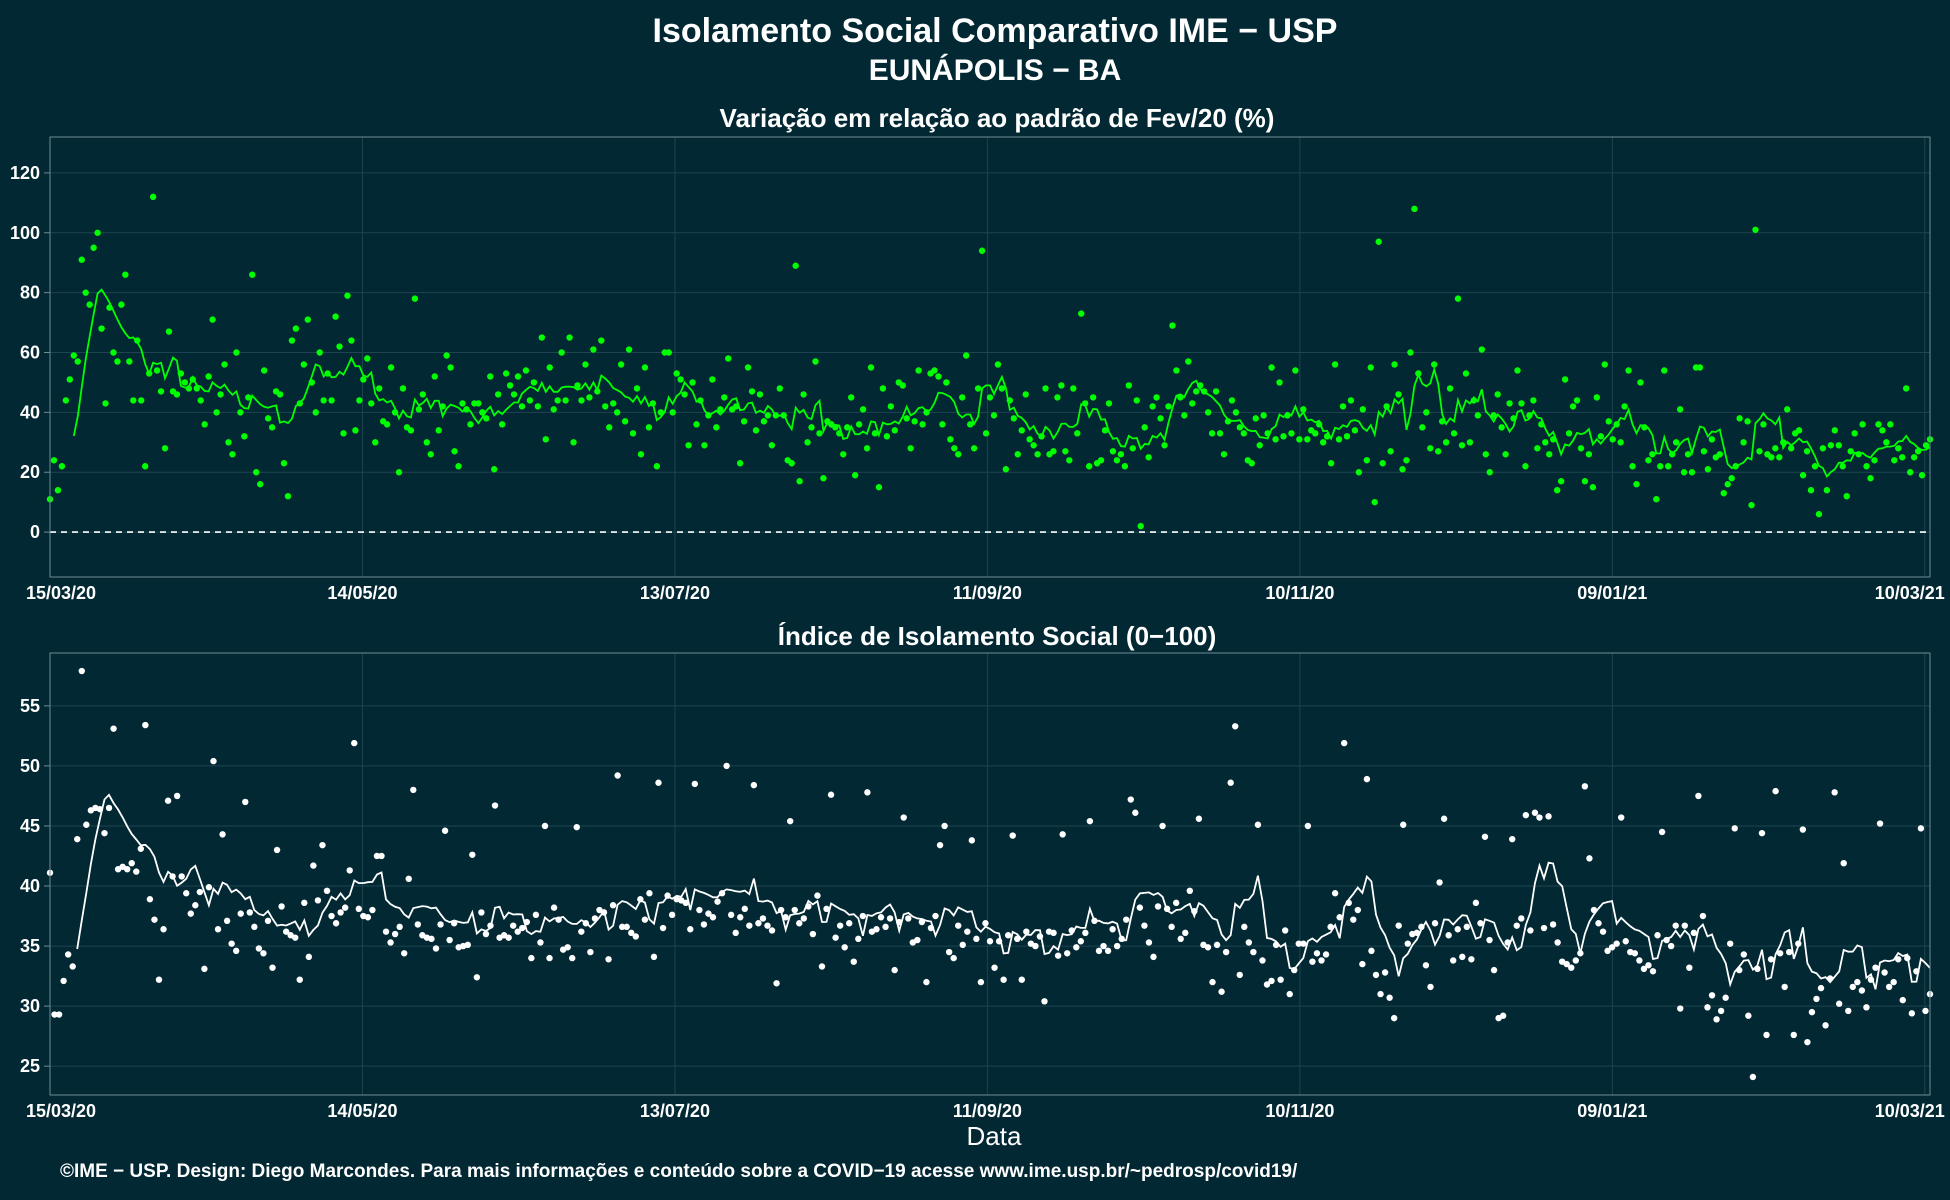 The image size is (1950, 1200). Describe the element at coordinates (1910, 1111) in the screenshot. I see `index-x-tick-label: 10/03/21` at that location.